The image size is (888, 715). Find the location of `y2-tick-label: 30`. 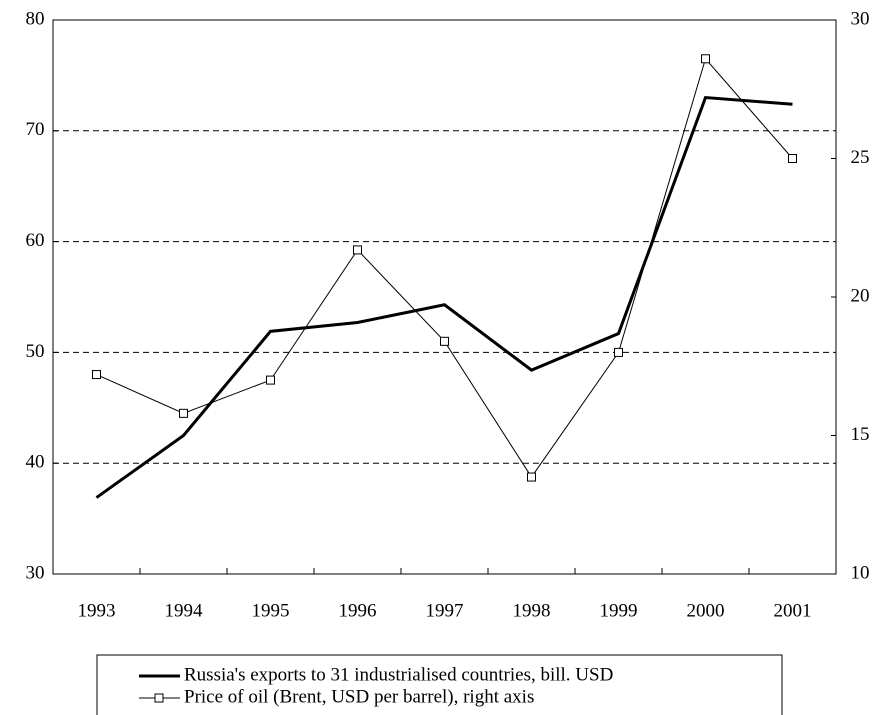

y2-tick-label: 30 is located at coordinates (860, 18).